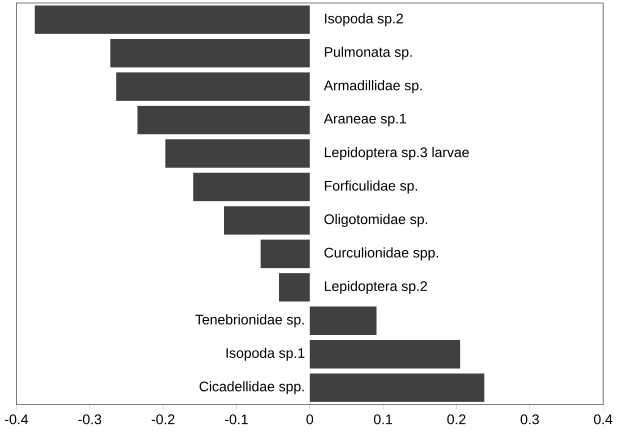 The image size is (635, 444). Describe the element at coordinates (603, 419) in the screenshot. I see `x-tick-label: 0.4` at that location.